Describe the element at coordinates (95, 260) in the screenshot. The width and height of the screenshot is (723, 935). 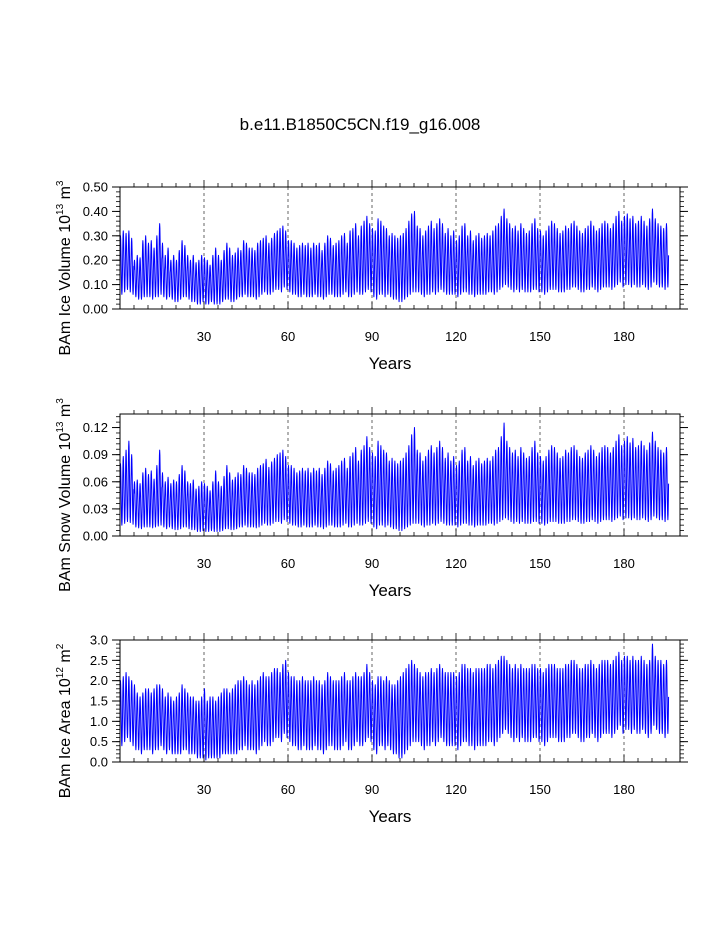
I see `y-tick-label: 0.20` at that location.